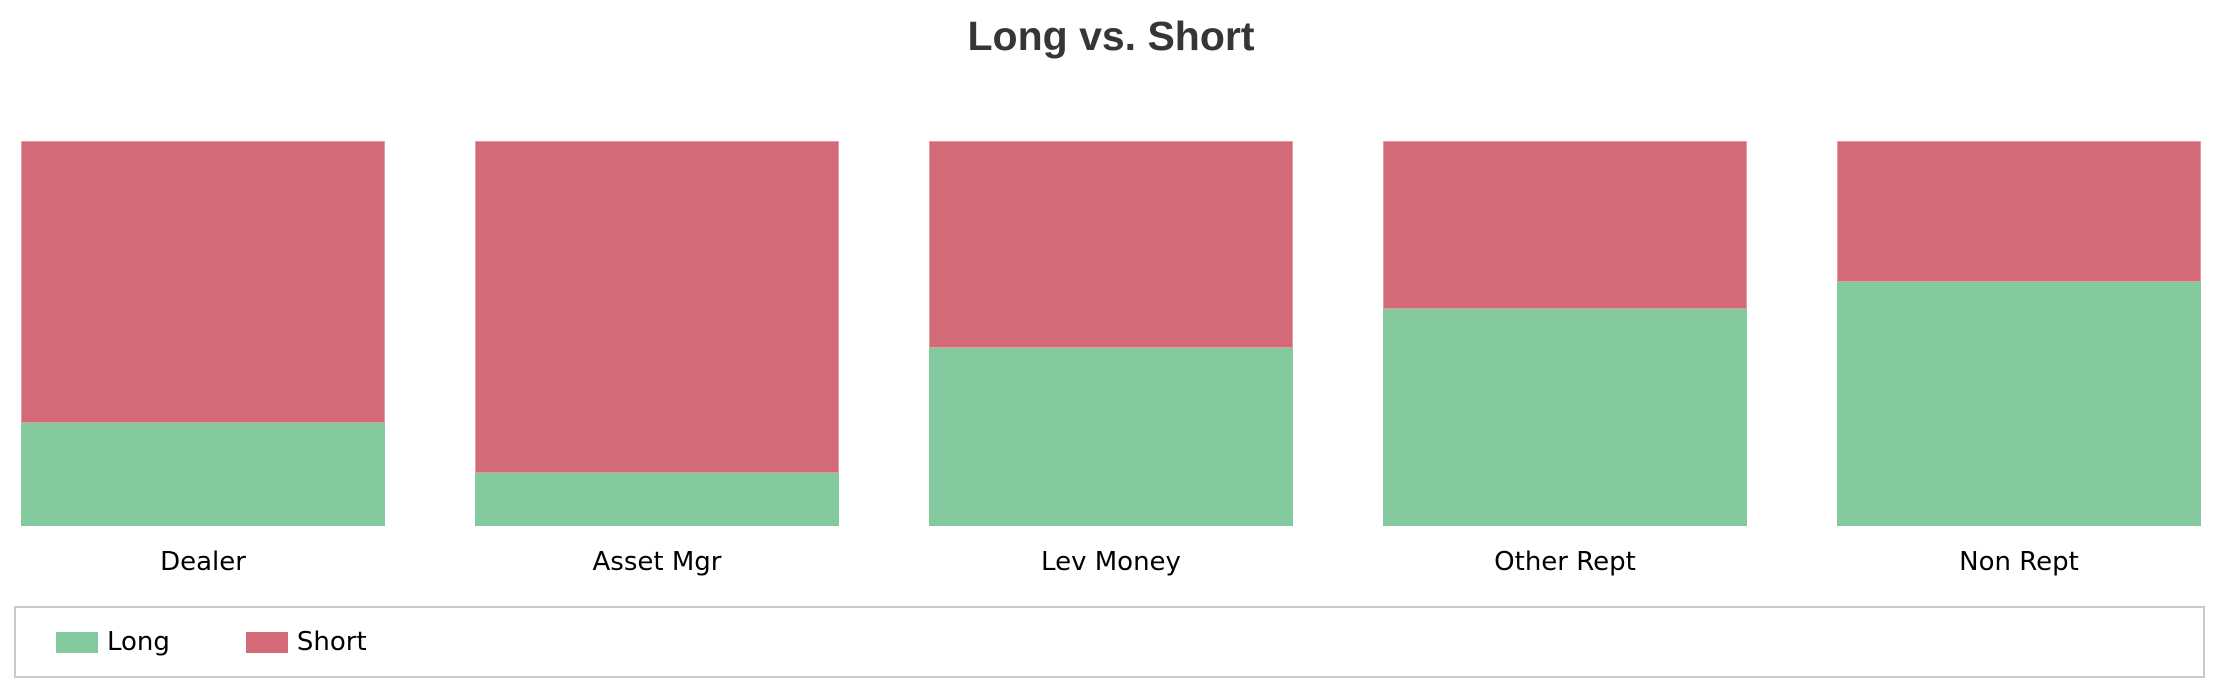  What do you see at coordinates (203, 562) in the screenshot?
I see `category-label: Dealer` at bounding box center [203, 562].